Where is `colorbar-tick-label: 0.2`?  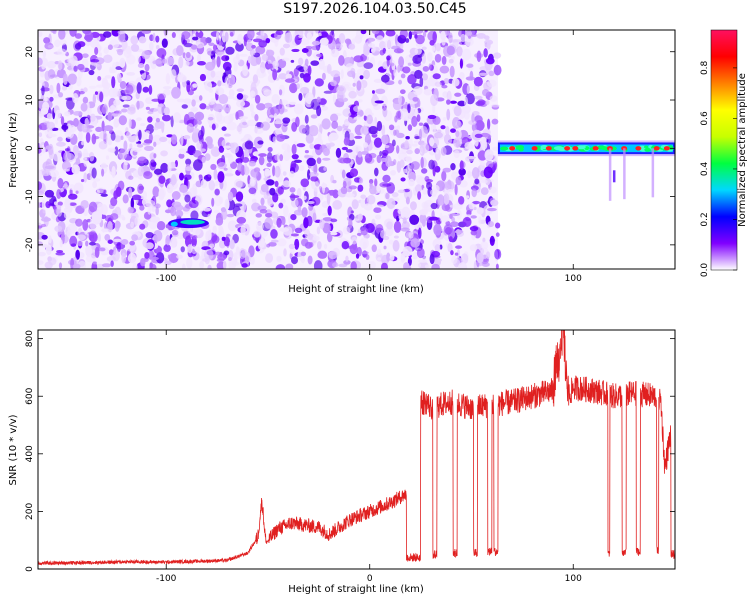
colorbar-tick-label: 0.2 is located at coordinates (705, 219).